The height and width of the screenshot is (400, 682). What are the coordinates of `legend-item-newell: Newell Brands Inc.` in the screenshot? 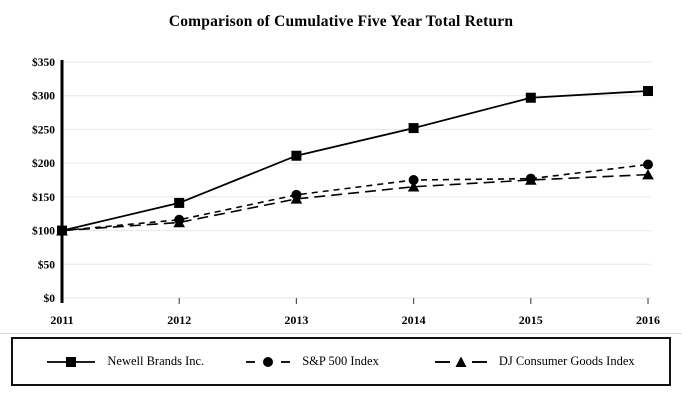 It's located at (125, 361).